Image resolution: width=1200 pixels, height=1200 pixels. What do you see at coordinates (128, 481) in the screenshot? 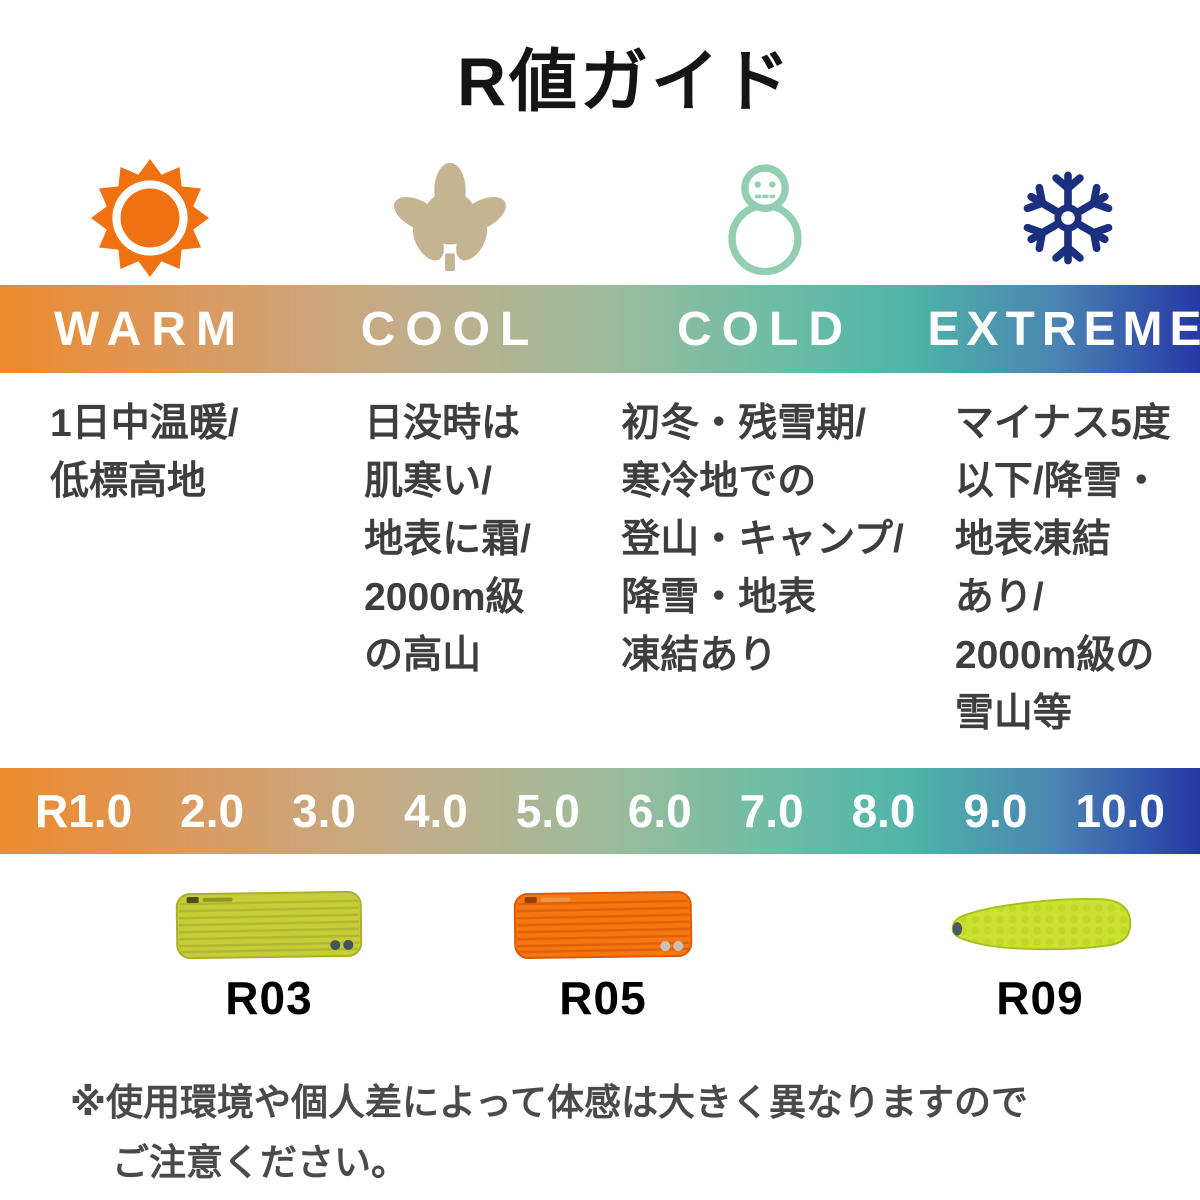
I see `desc-line: 低標高地` at bounding box center [128, 481].